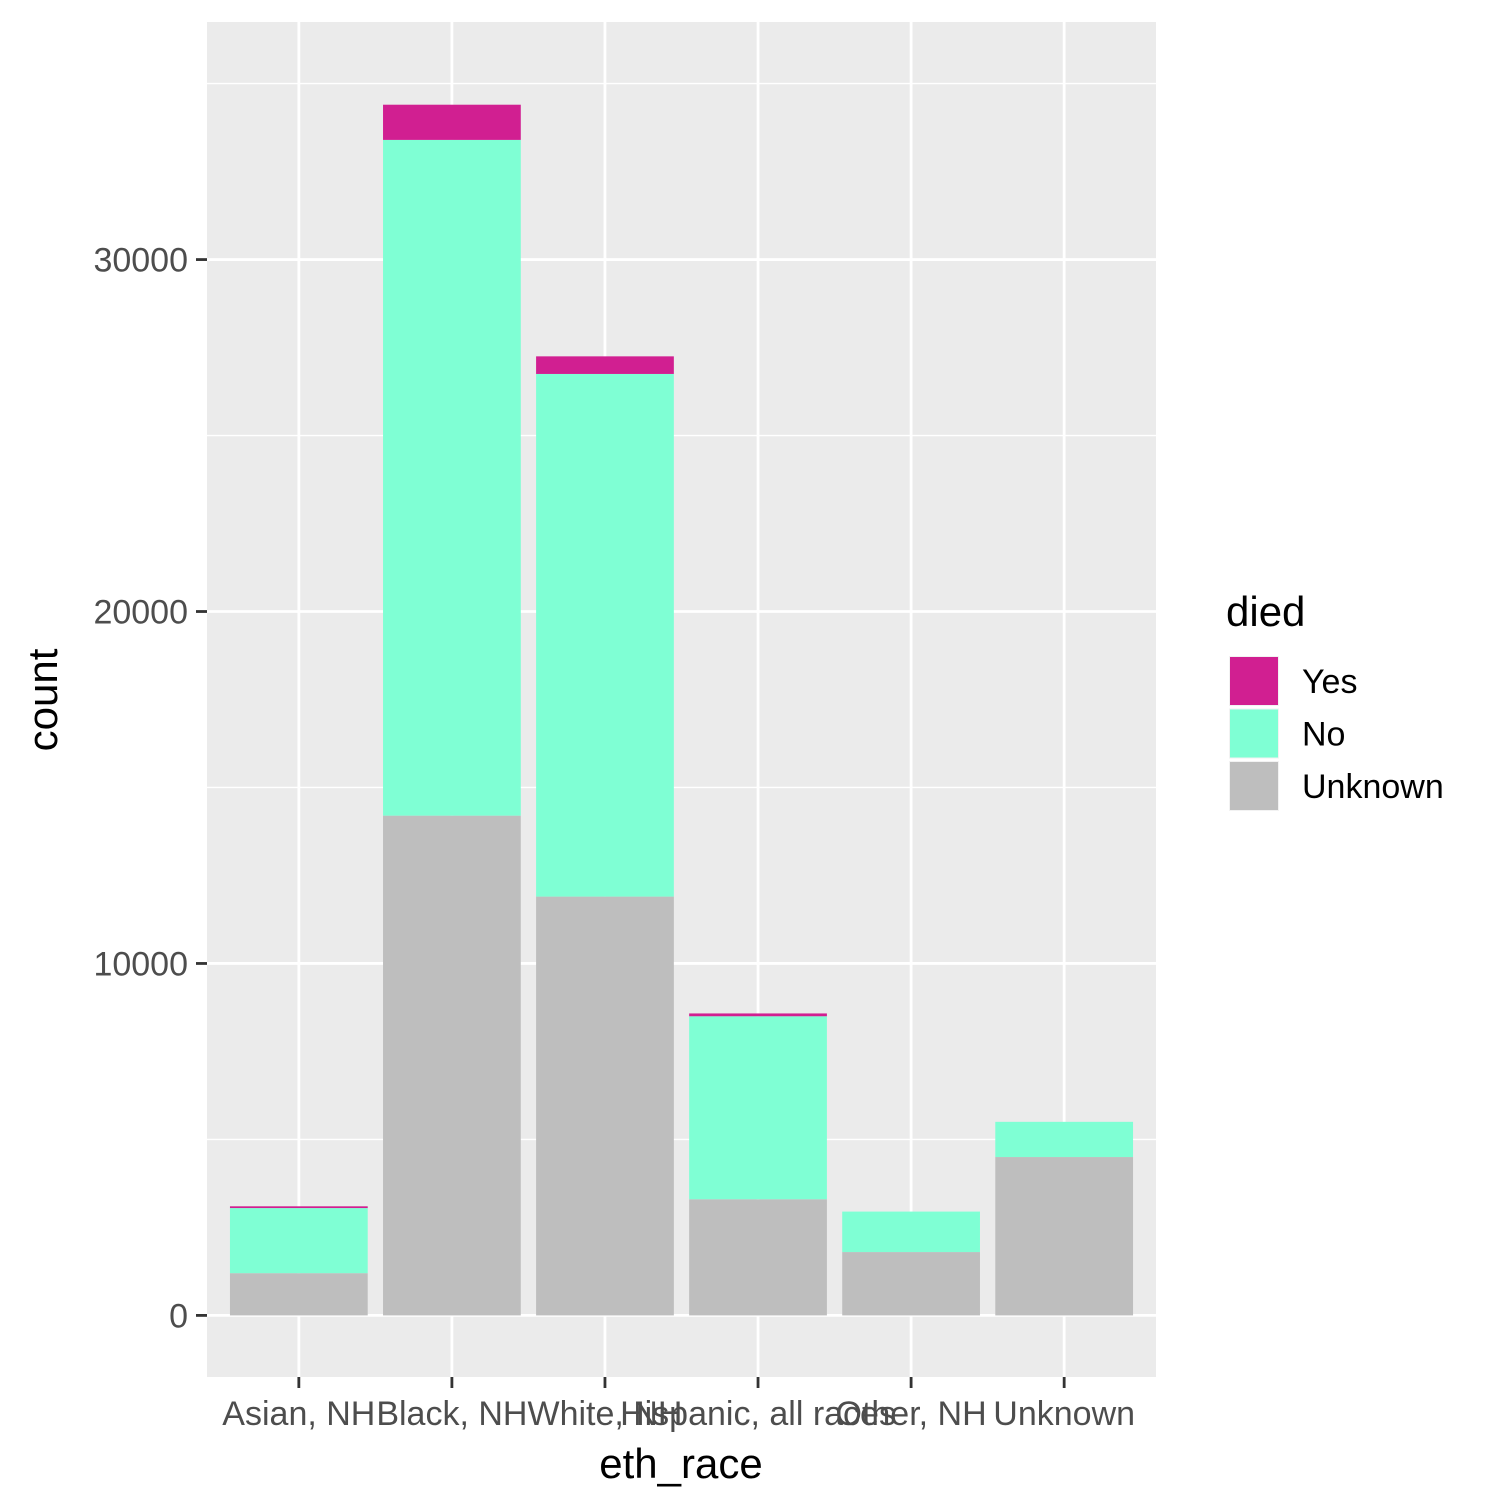 The image size is (1512, 1512). What do you see at coordinates (1254, 681) in the screenshot?
I see `legend-key-yes` at bounding box center [1254, 681].